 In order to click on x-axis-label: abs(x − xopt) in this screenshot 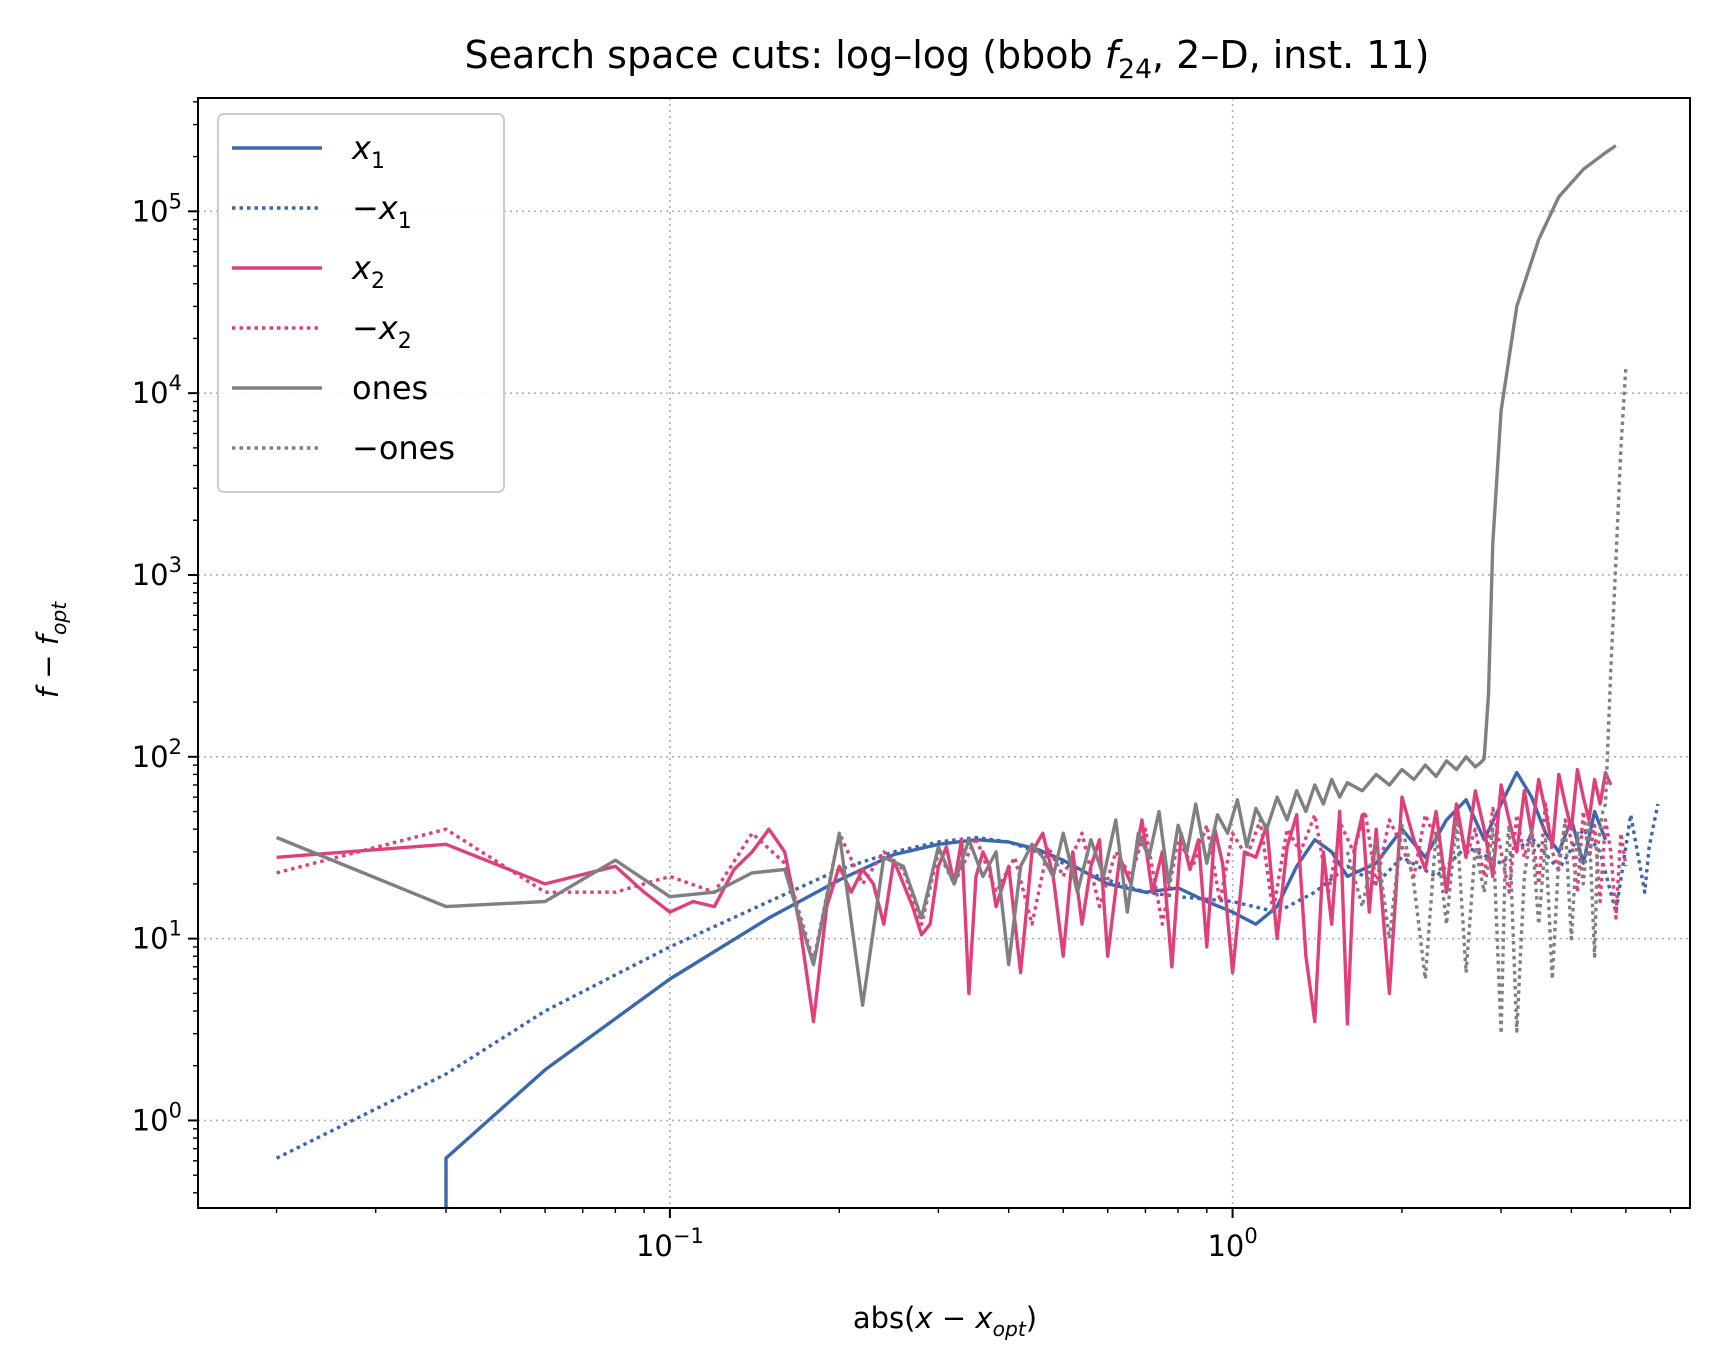, I will do `click(945, 1321)`.